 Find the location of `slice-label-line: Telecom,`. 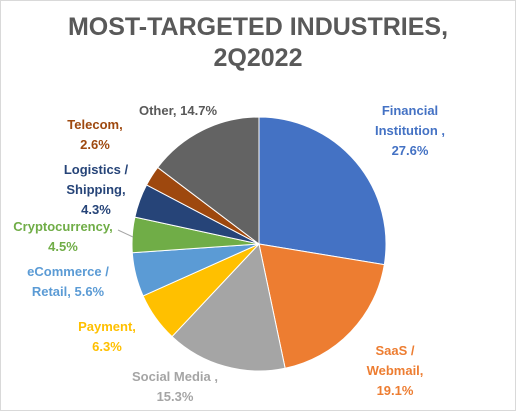

slice-label-line: Telecom, is located at coordinates (94, 124).